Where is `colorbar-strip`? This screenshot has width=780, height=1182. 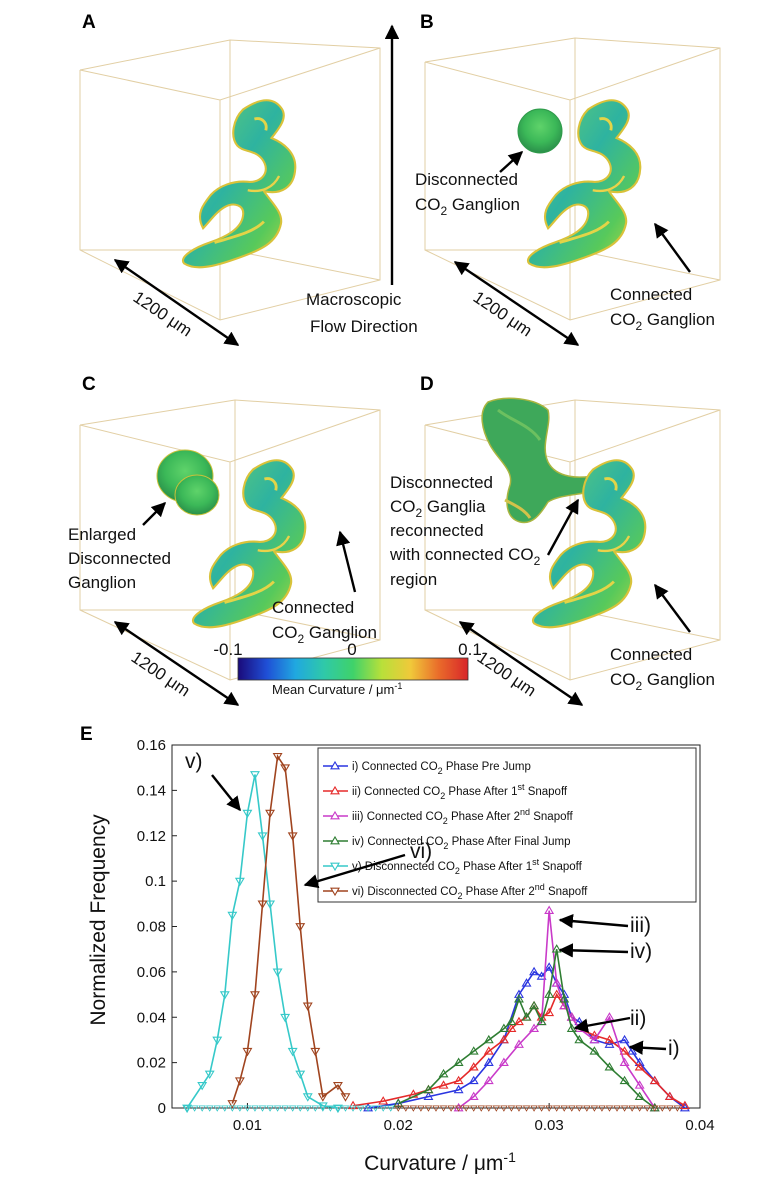
colorbar-strip is located at coordinates (353, 669).